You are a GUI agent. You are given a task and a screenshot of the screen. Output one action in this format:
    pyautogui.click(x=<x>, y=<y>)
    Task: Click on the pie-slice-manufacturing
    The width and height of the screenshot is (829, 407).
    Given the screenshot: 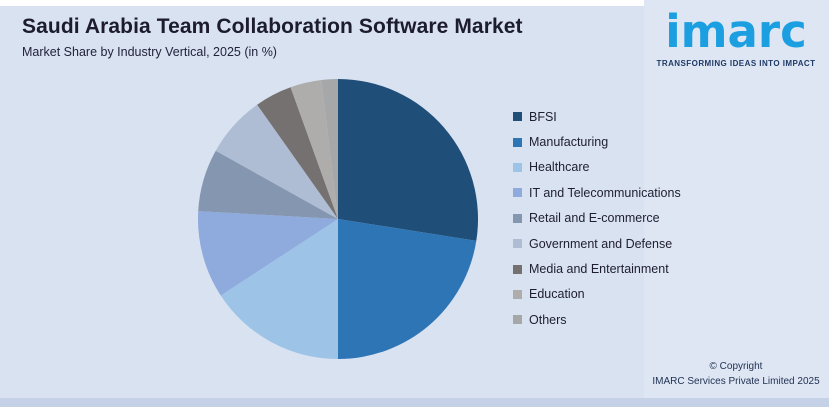 What is the action you would take?
    pyautogui.click(x=407, y=289)
    